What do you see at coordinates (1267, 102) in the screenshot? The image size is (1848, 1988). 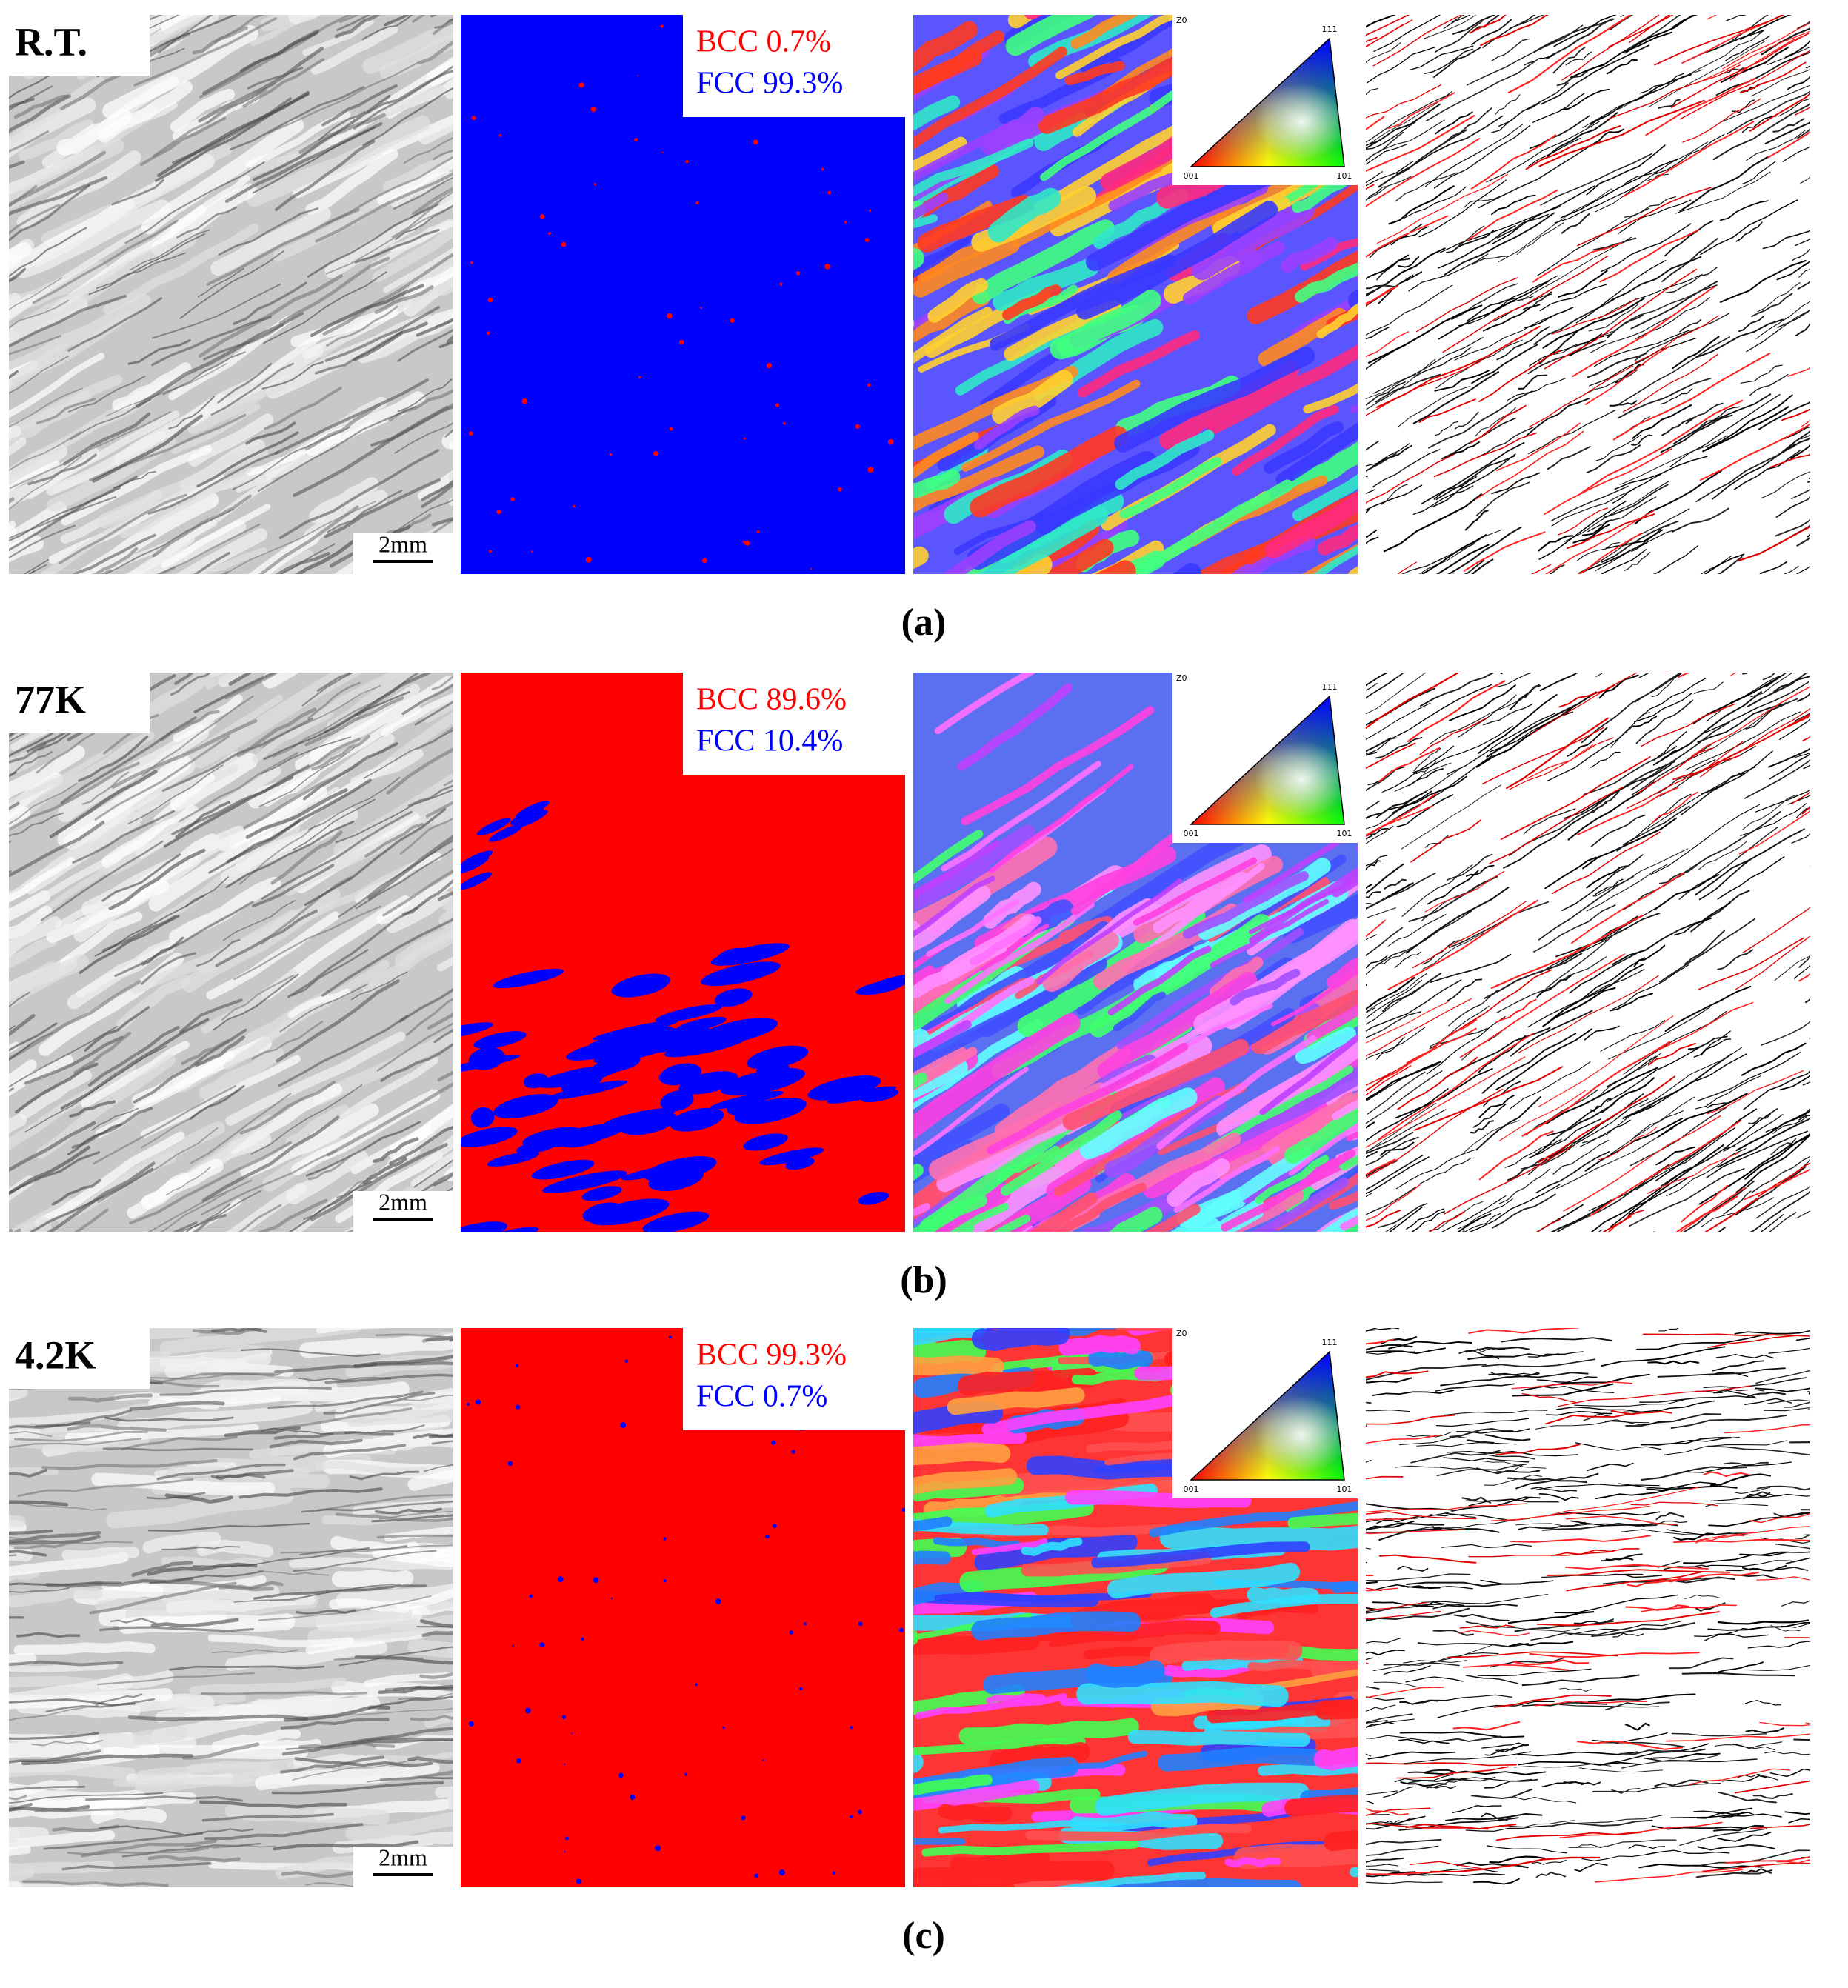 I see `ipf-triangle-white` at bounding box center [1267, 102].